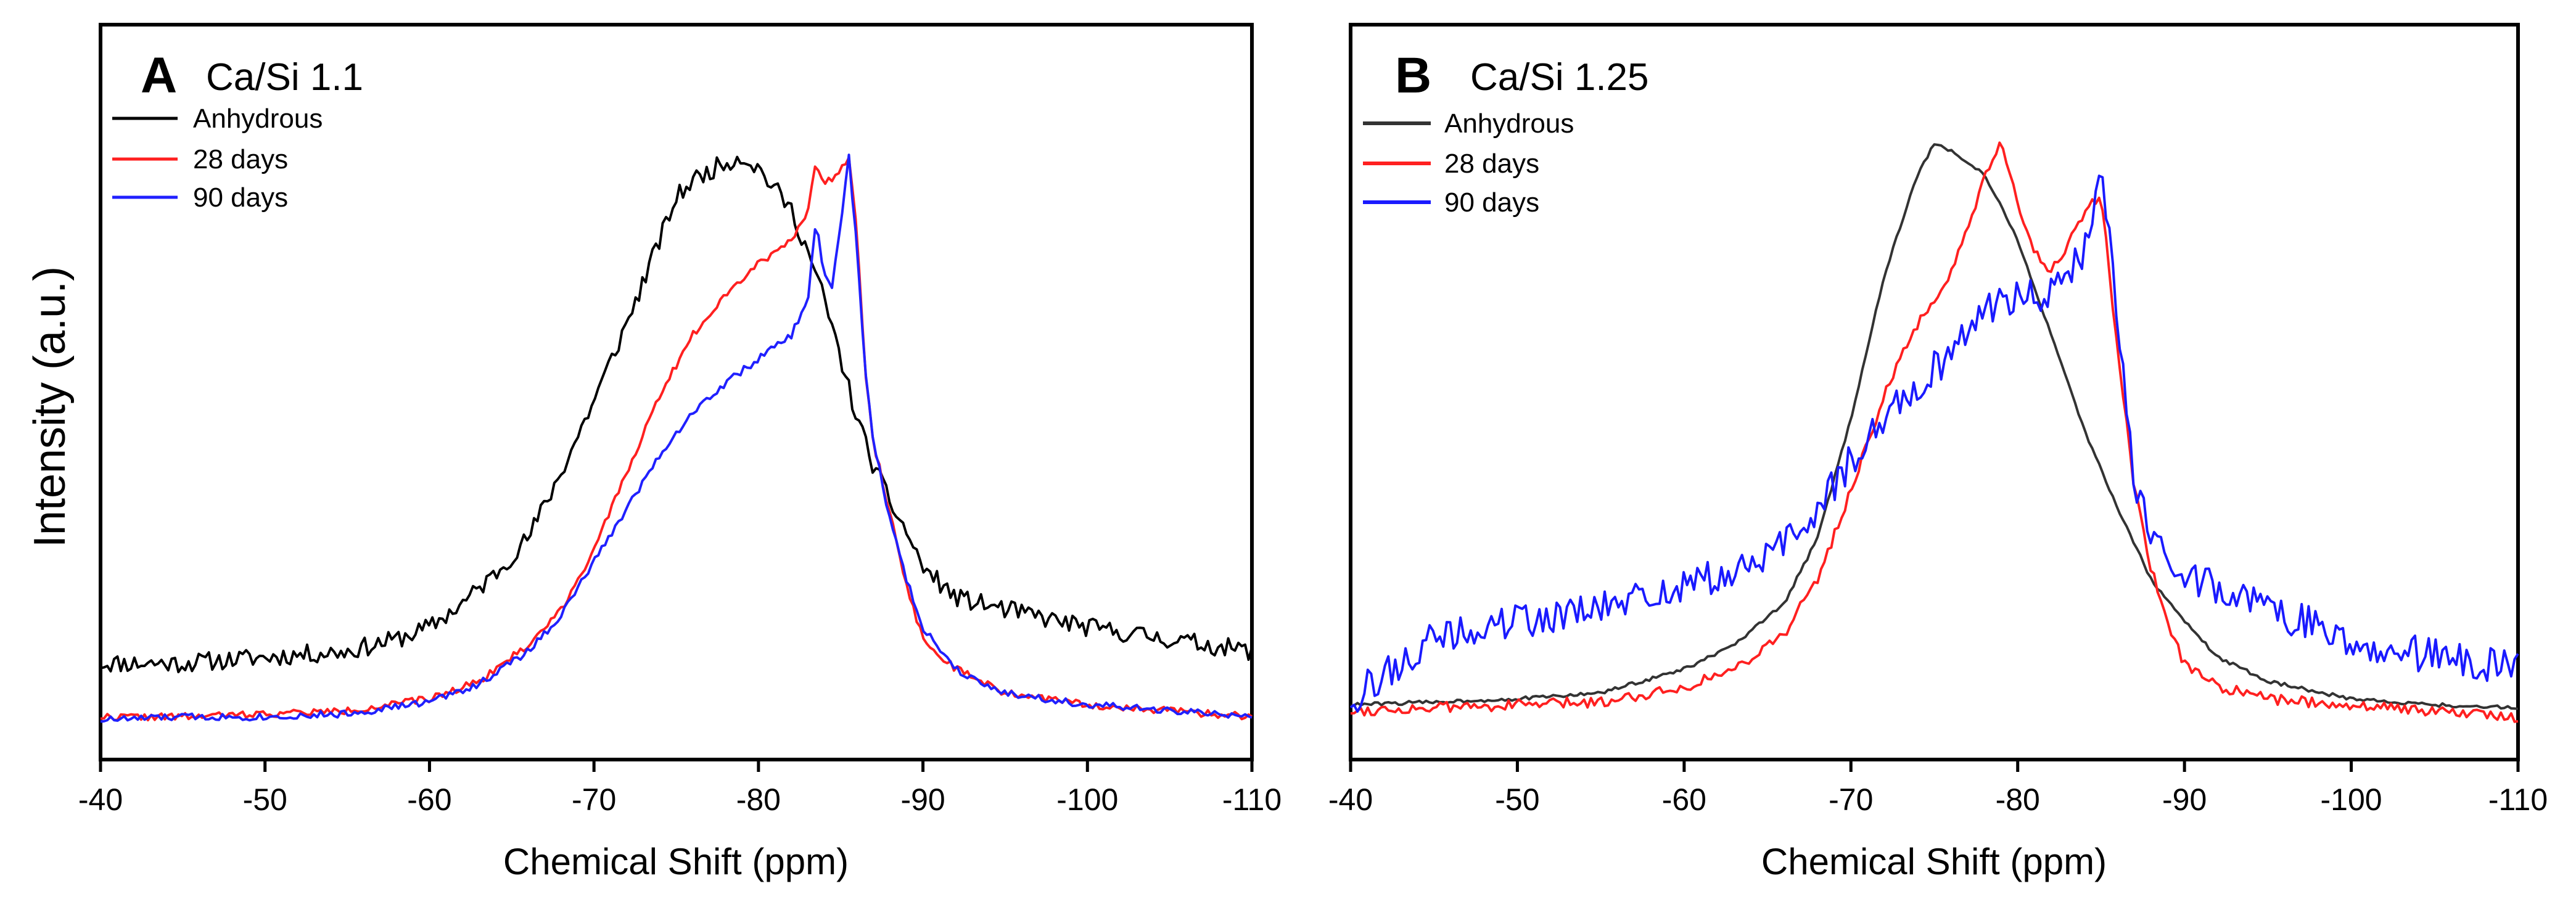  I want to click on panel-title: Ca/Si 1.25, so click(1559, 77).